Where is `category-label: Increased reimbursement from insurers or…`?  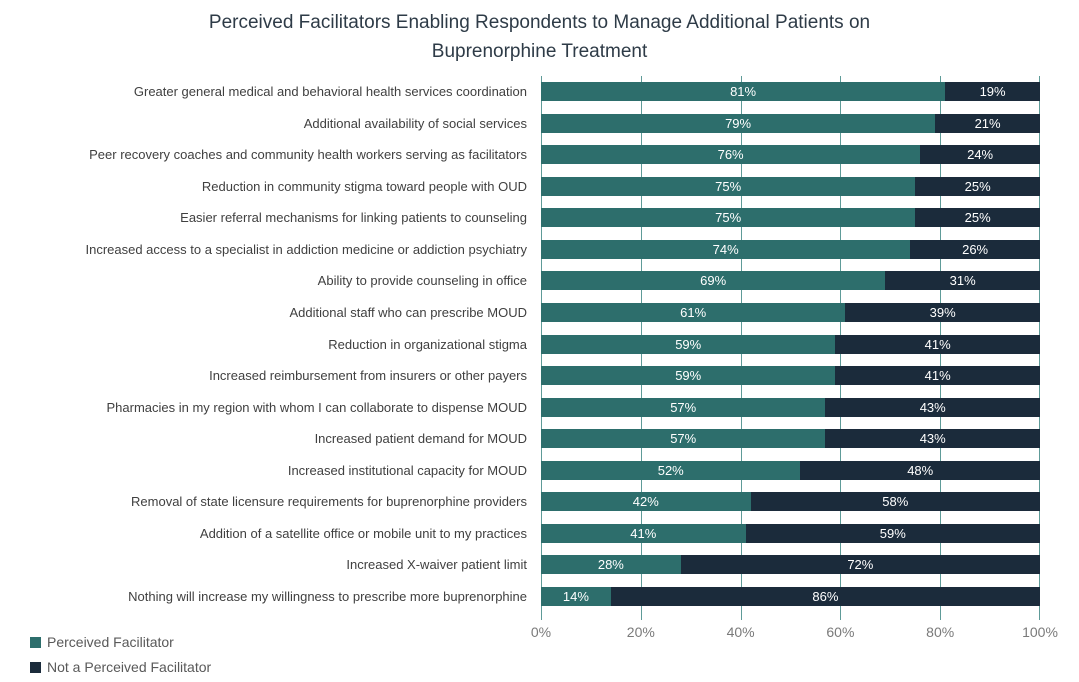 category-label: Increased reimbursement from insurers or… is located at coordinates (368, 376).